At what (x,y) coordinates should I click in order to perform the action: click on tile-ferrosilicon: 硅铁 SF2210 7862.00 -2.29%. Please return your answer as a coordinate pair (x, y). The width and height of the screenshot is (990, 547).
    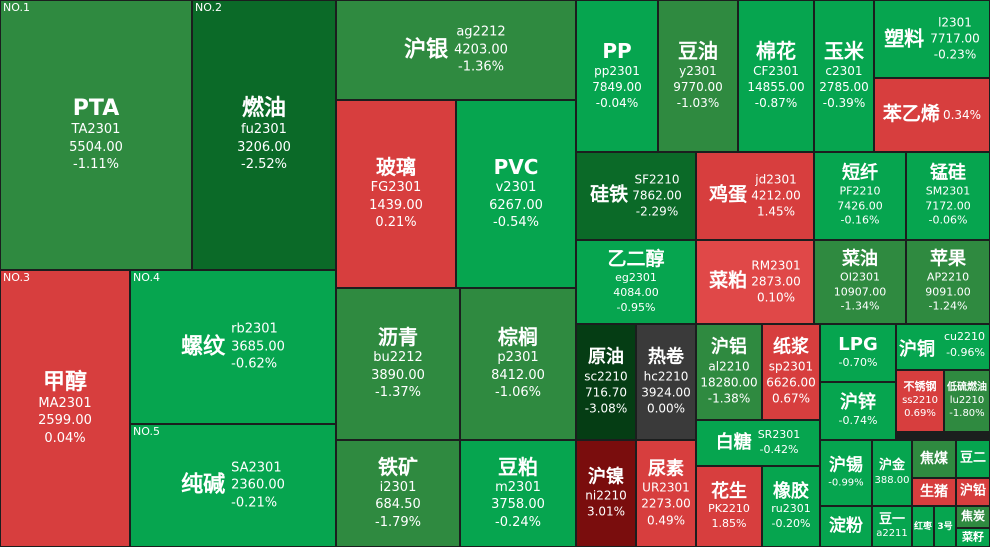
    Looking at the image, I should click on (636, 196).